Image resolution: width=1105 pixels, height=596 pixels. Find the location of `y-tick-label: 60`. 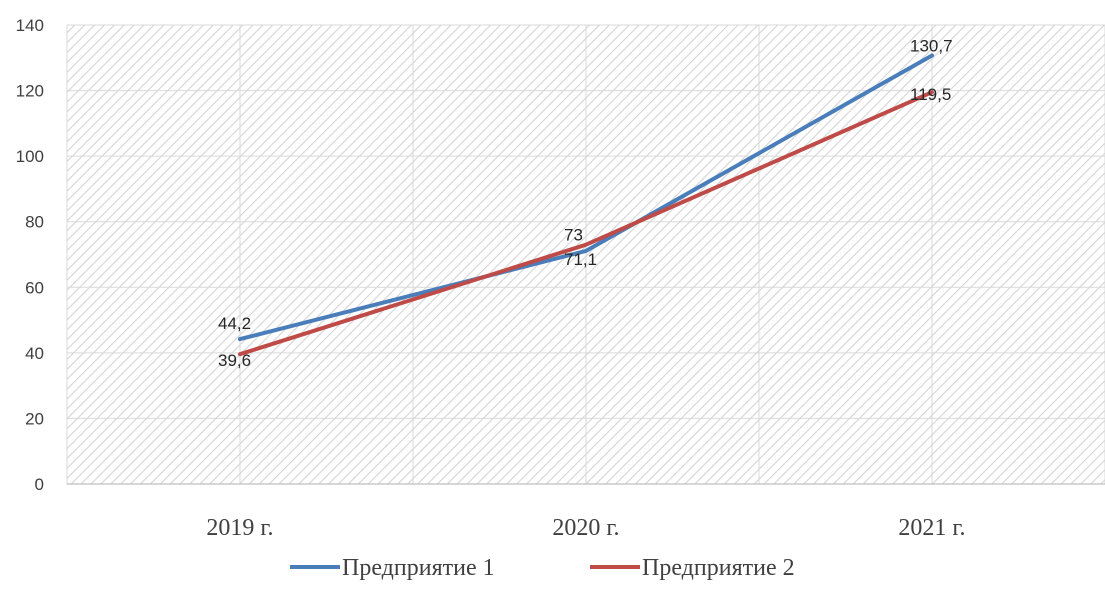

y-tick-label: 60 is located at coordinates (34, 287).